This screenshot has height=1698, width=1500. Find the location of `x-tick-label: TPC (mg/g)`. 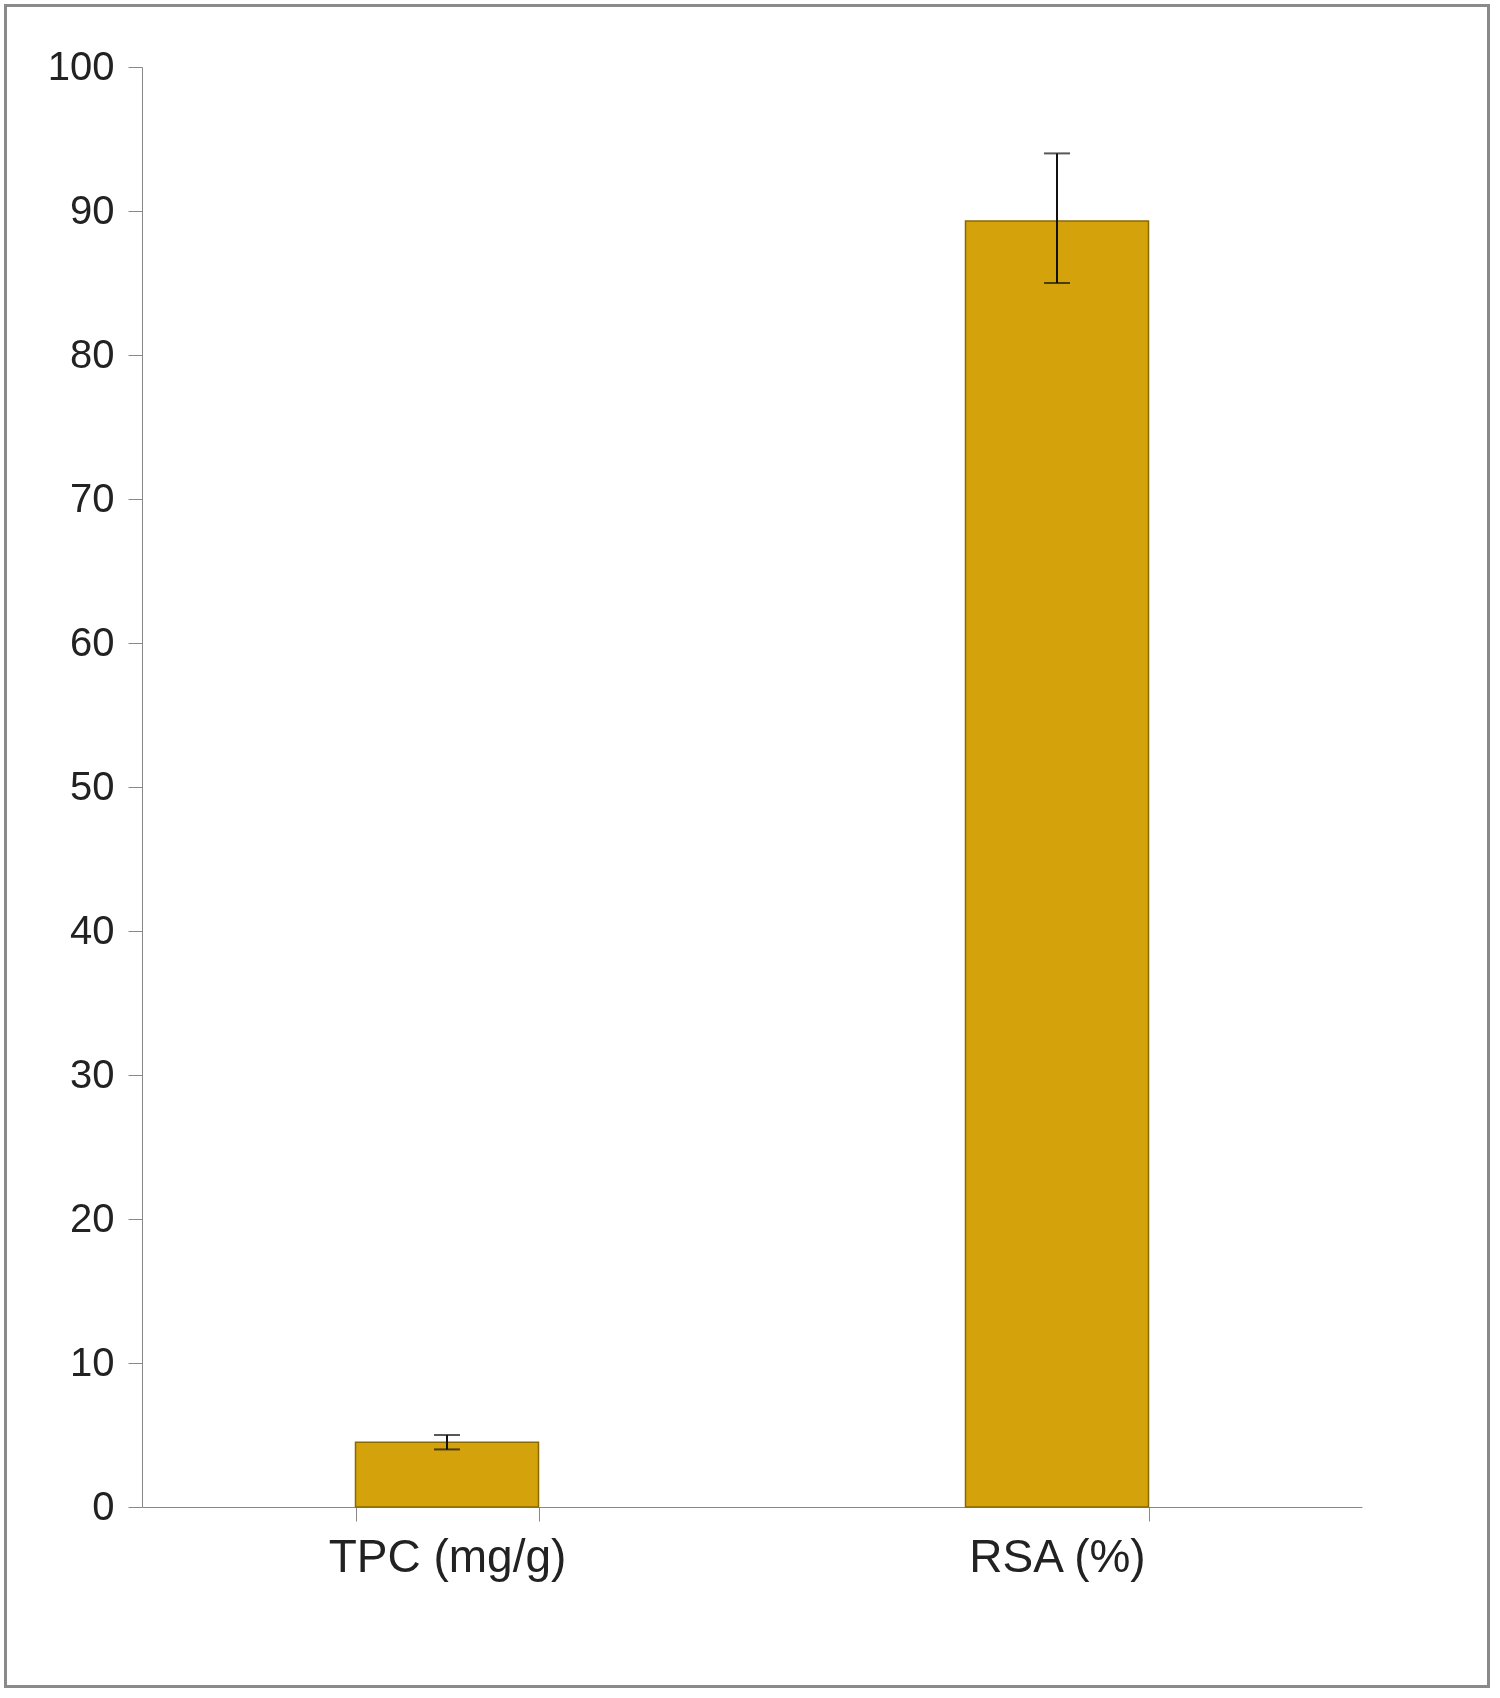

x-tick-label: TPC (mg/g) is located at coordinates (447, 1555).